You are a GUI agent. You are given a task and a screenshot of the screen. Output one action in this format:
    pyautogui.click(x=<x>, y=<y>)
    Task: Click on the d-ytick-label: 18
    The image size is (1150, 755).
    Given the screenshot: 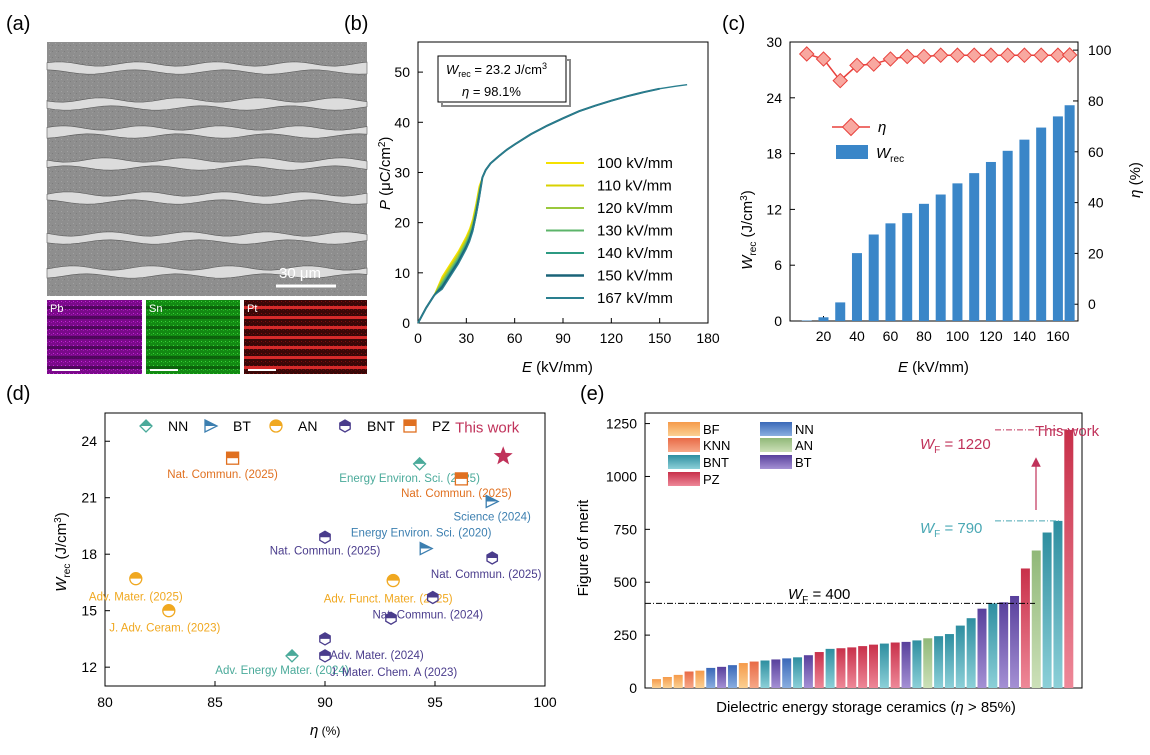 What is the action you would take?
    pyautogui.click(x=89, y=554)
    